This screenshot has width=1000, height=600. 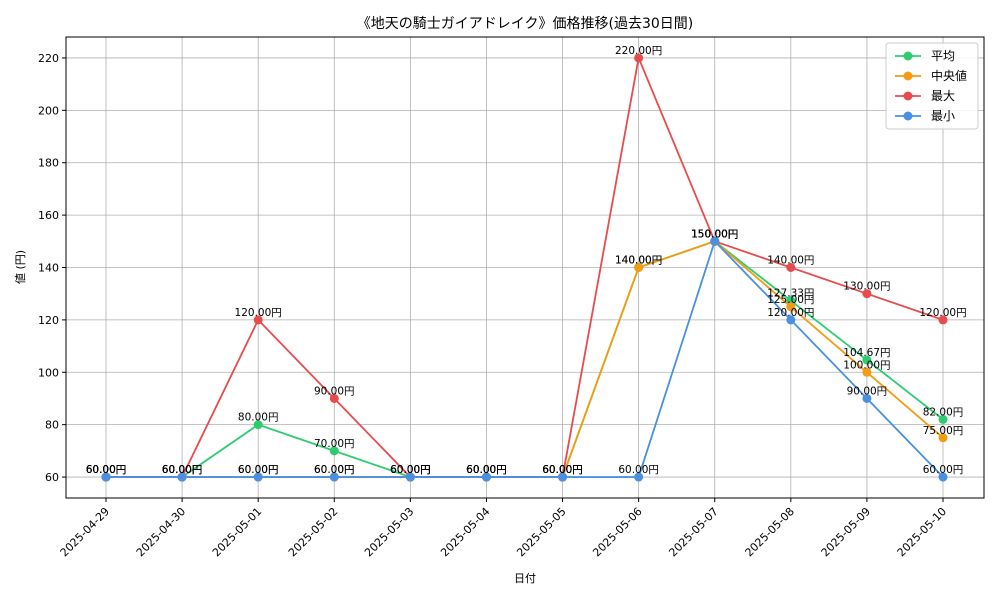 I want to click on data-label: 130.00円, so click(x=866, y=287).